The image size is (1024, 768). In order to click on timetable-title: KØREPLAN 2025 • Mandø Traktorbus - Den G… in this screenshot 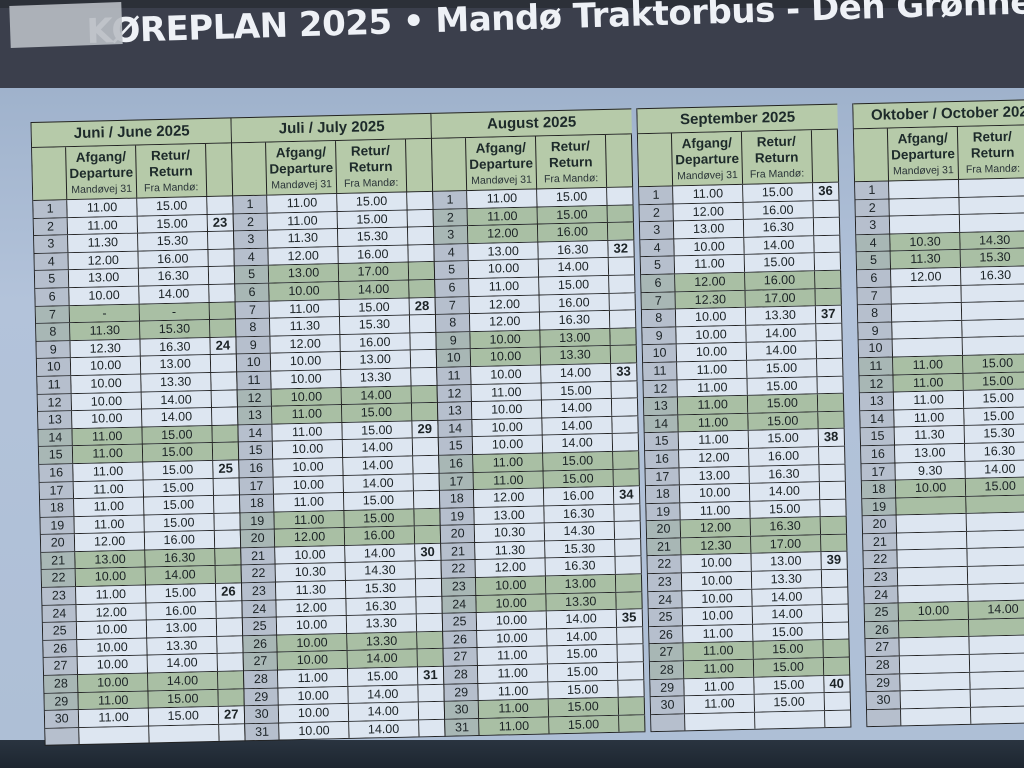, I will do `click(555, 26)`.